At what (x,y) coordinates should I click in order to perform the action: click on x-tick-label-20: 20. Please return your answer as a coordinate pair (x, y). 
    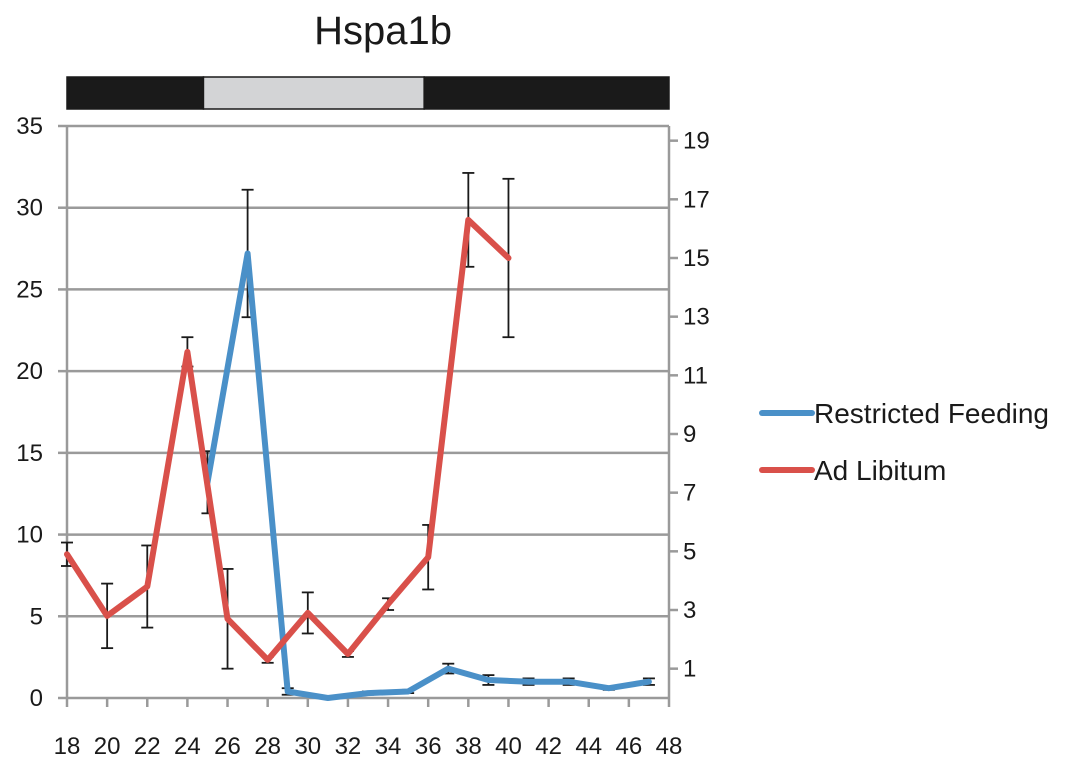
    Looking at the image, I should click on (107, 746).